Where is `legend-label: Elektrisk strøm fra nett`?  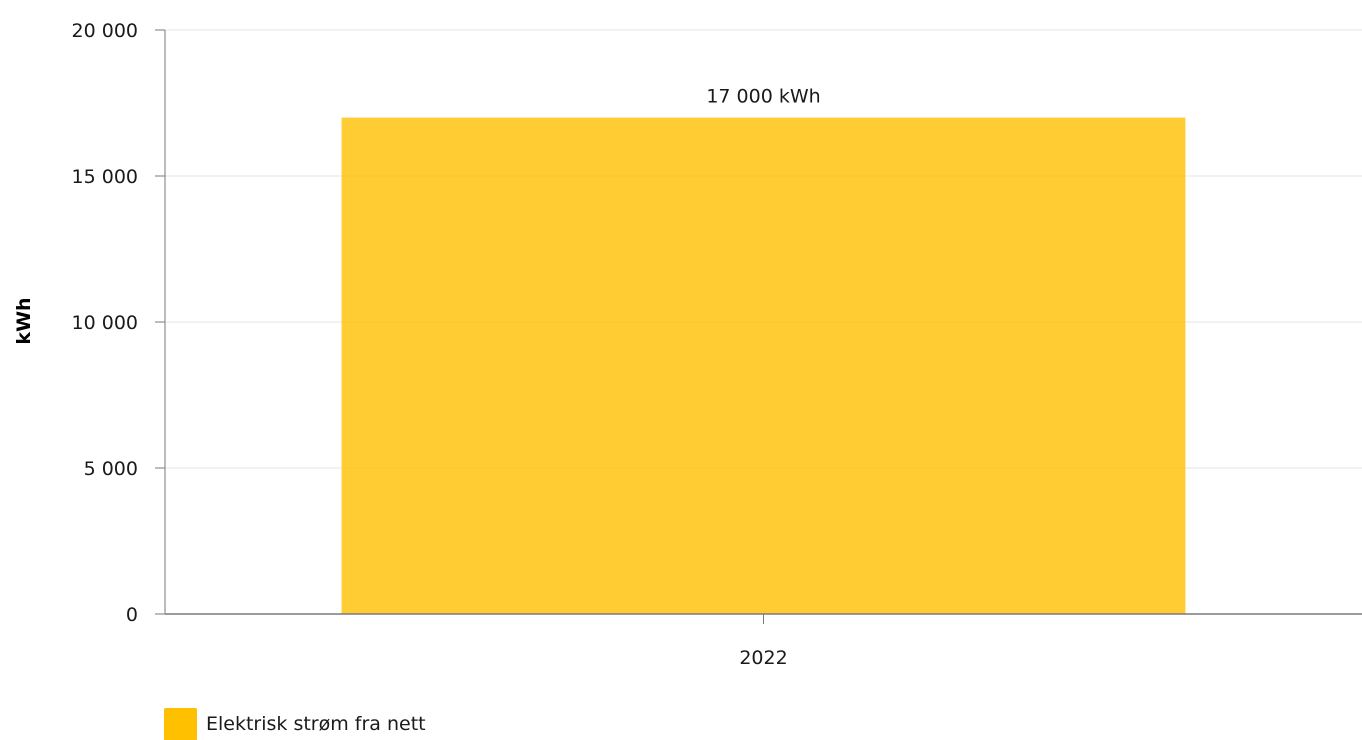 legend-label: Elektrisk strøm fra nett is located at coordinates (316, 724).